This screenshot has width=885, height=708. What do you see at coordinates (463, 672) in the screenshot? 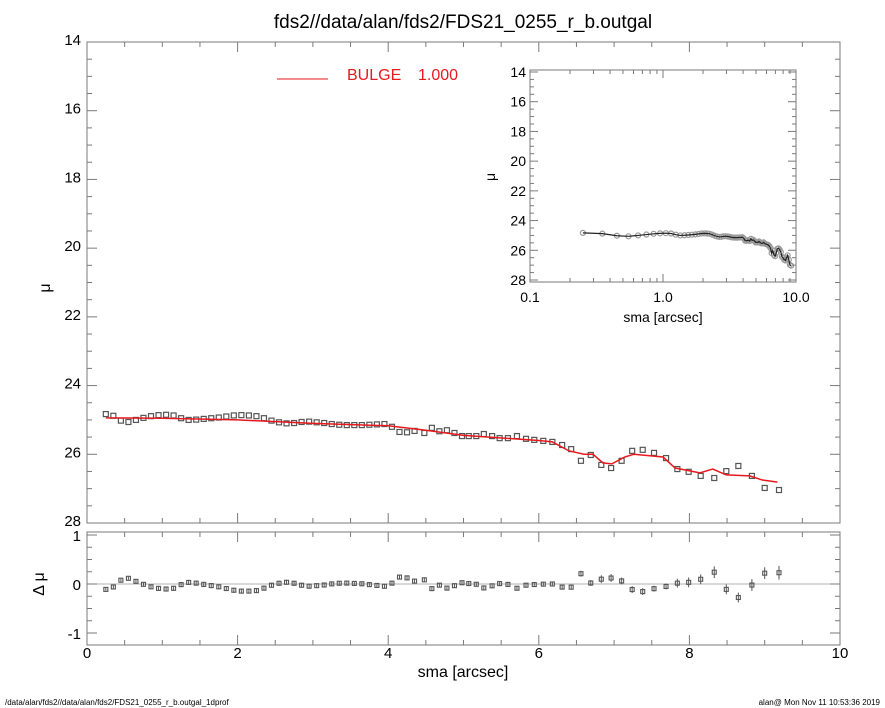
I see `x-axis-label: sma [arcsec]` at bounding box center [463, 672].